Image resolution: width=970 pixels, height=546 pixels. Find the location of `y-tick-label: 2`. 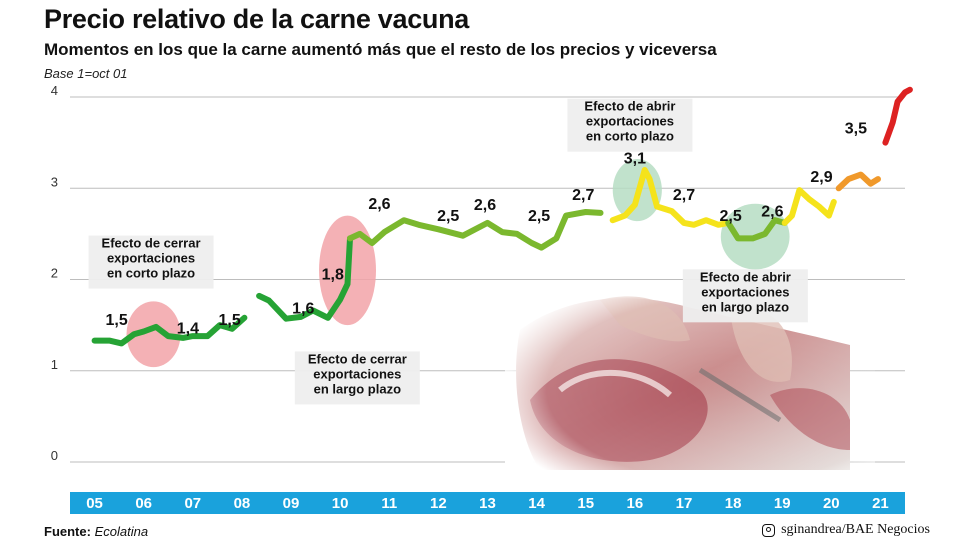

y-tick-label: 2 is located at coordinates (54, 273).